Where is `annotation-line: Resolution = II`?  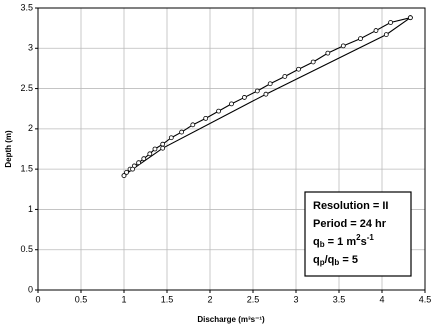
annotation-line: Resolution = II is located at coordinates (350, 206).